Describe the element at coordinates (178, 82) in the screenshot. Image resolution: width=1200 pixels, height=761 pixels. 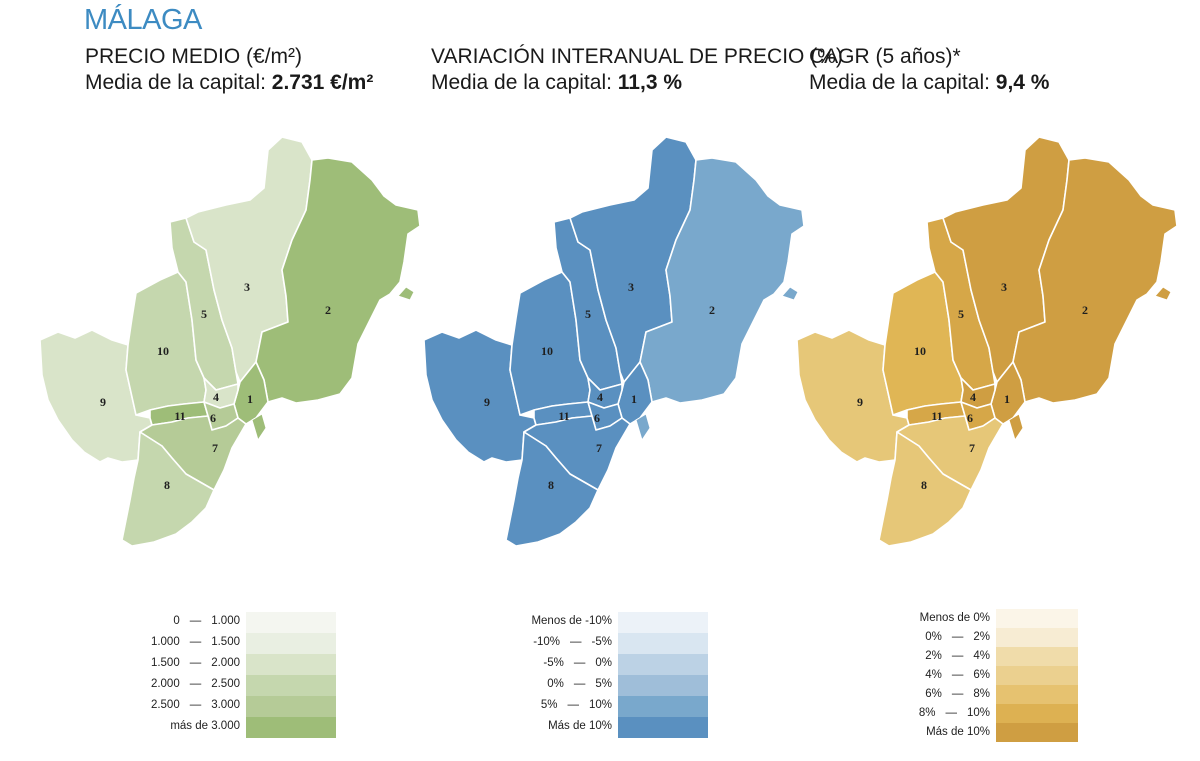
I see `price-average-label: Media de la capital:` at that location.